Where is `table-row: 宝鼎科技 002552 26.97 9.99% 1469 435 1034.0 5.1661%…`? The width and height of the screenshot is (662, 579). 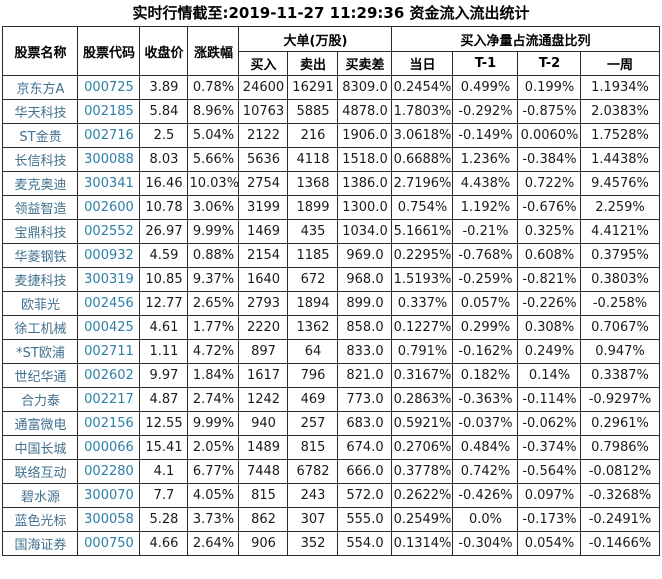 table-row: 宝鼎科技 002552 26.97 9.99% 1469 435 1034.0 5.1661%… is located at coordinates (331, 231).